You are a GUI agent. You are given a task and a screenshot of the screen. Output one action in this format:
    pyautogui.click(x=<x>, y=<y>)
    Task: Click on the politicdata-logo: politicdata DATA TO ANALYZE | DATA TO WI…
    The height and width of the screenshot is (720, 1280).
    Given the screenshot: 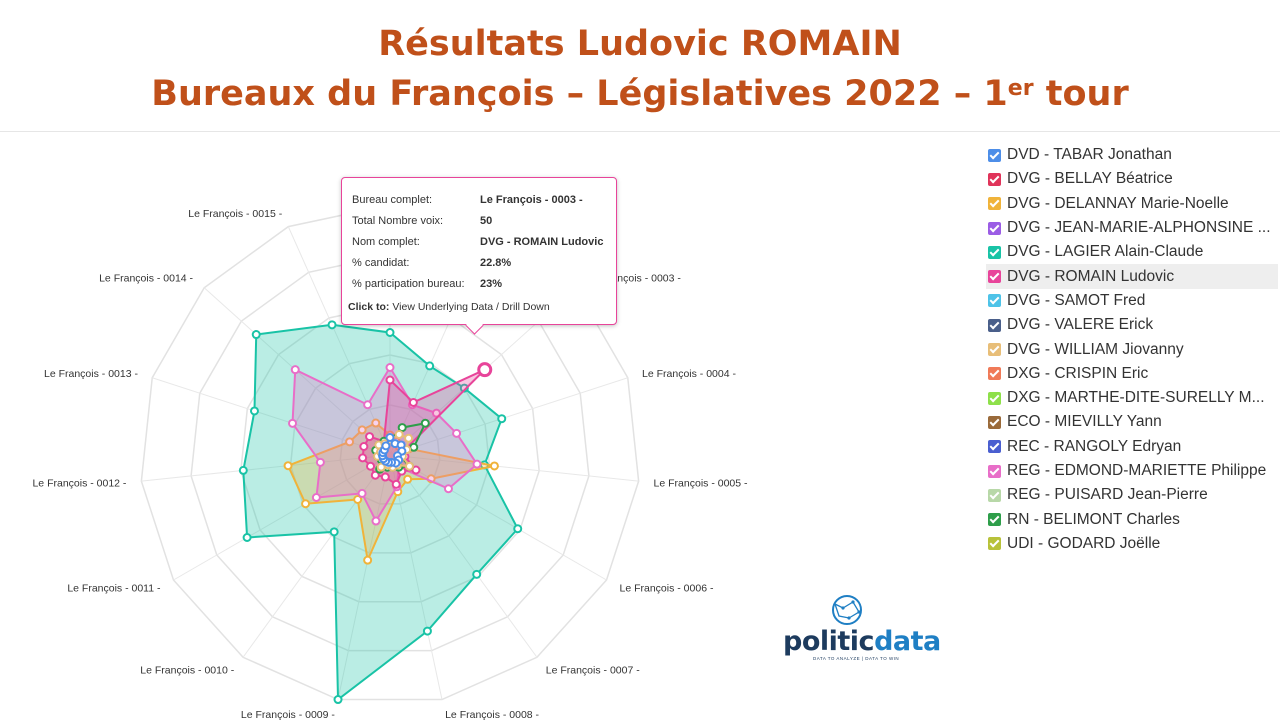 What is the action you would take?
    pyautogui.click(x=862, y=629)
    